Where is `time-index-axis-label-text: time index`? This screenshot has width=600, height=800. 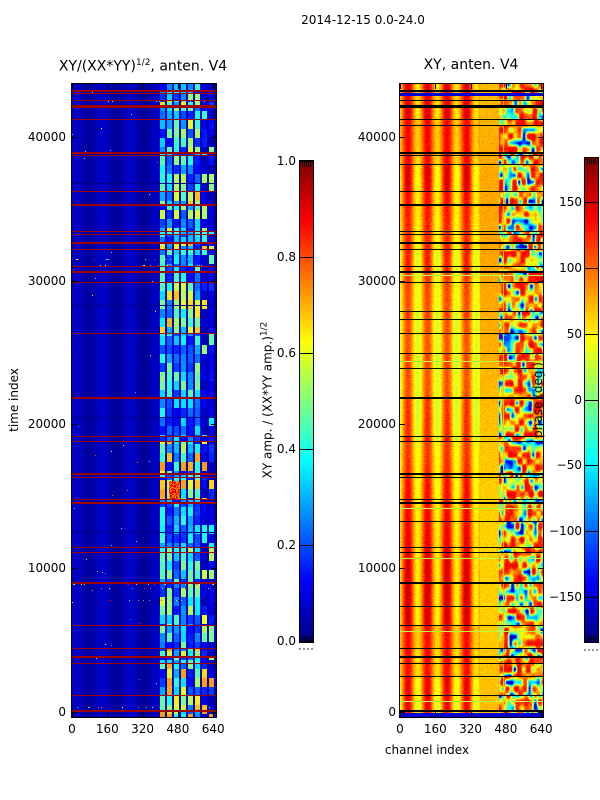 time-index-axis-label-text: time index is located at coordinates (14, 400).